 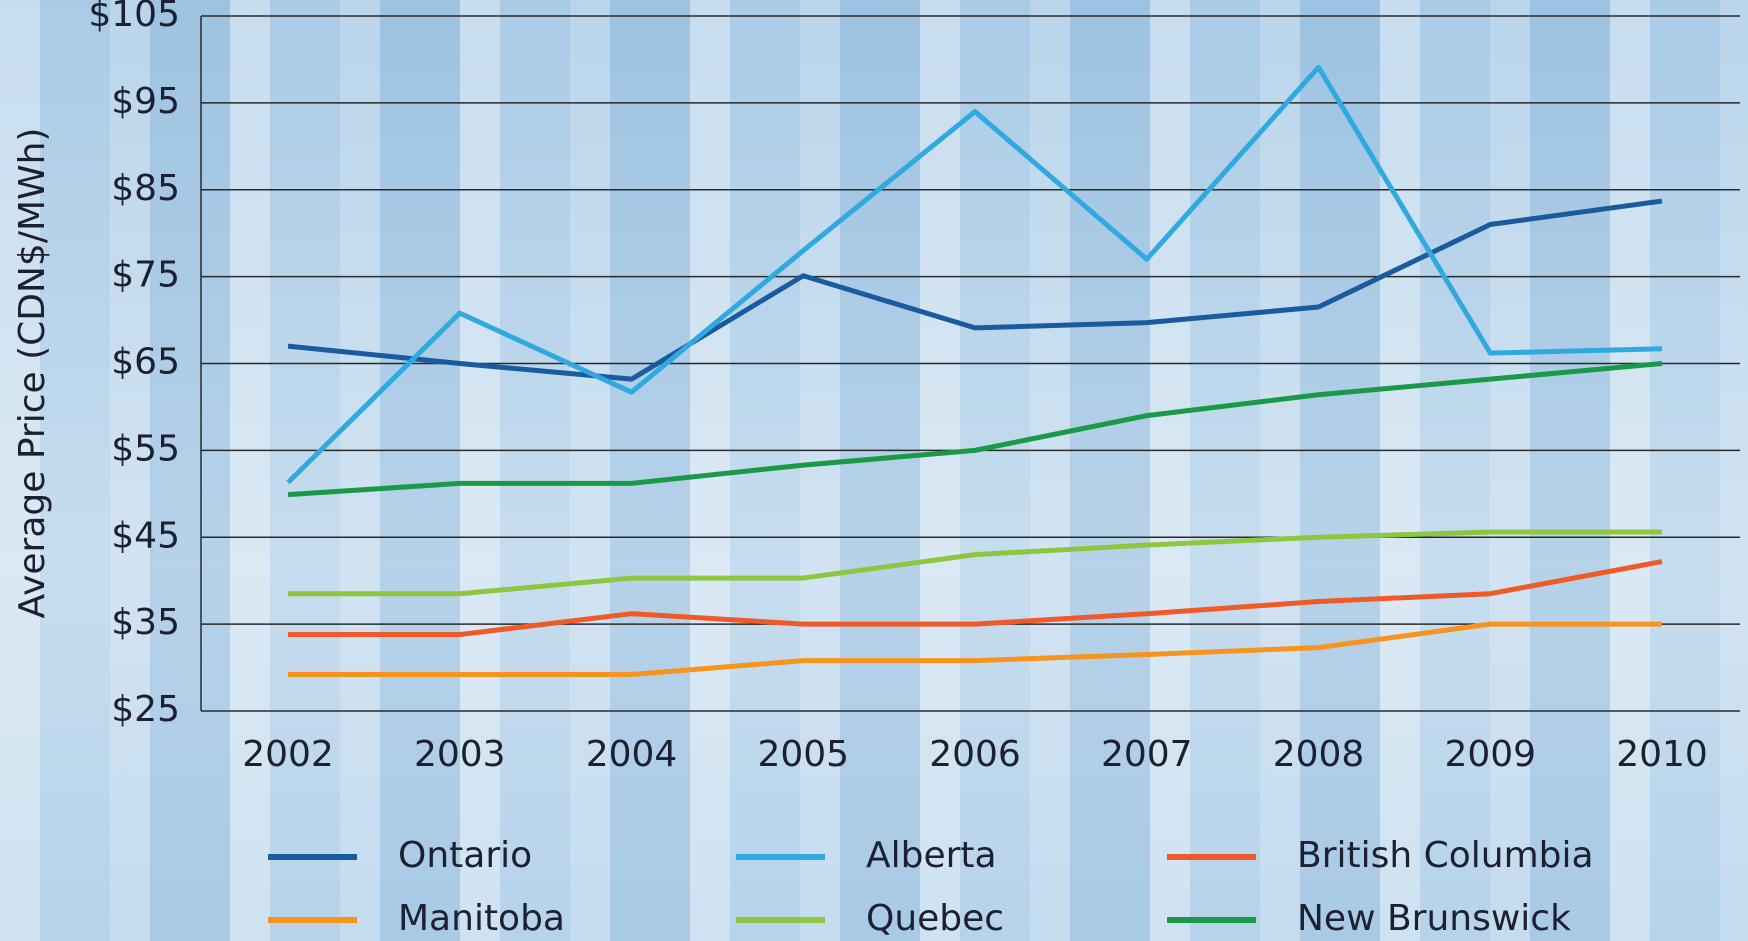 I want to click on x-tick-label: 2007, so click(x=1147, y=754).